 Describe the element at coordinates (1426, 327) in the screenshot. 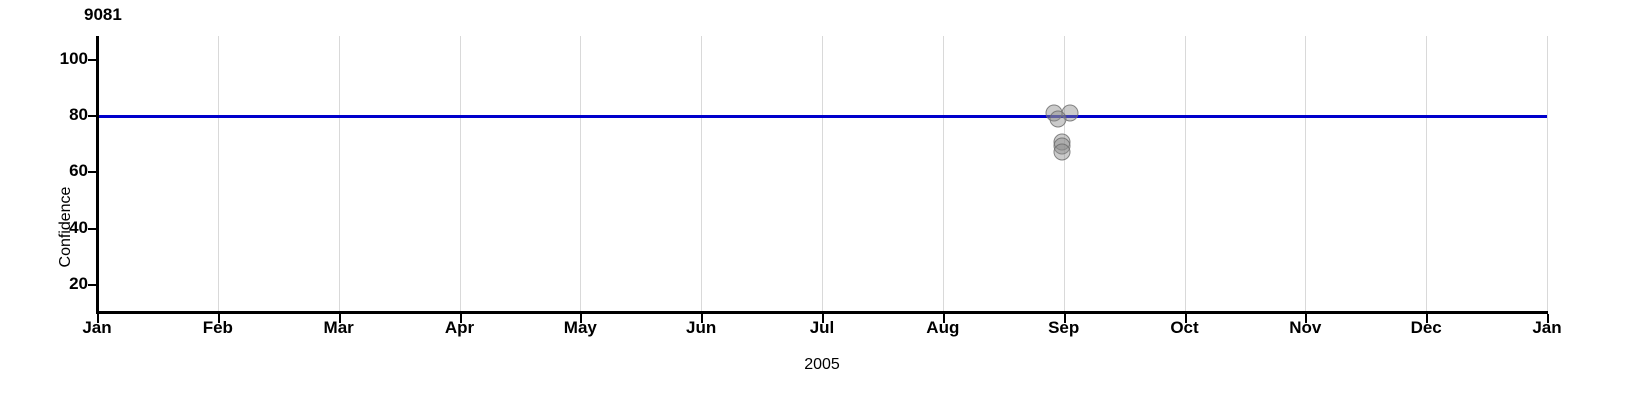

I see `x-axis-tick-label: Dec` at that location.